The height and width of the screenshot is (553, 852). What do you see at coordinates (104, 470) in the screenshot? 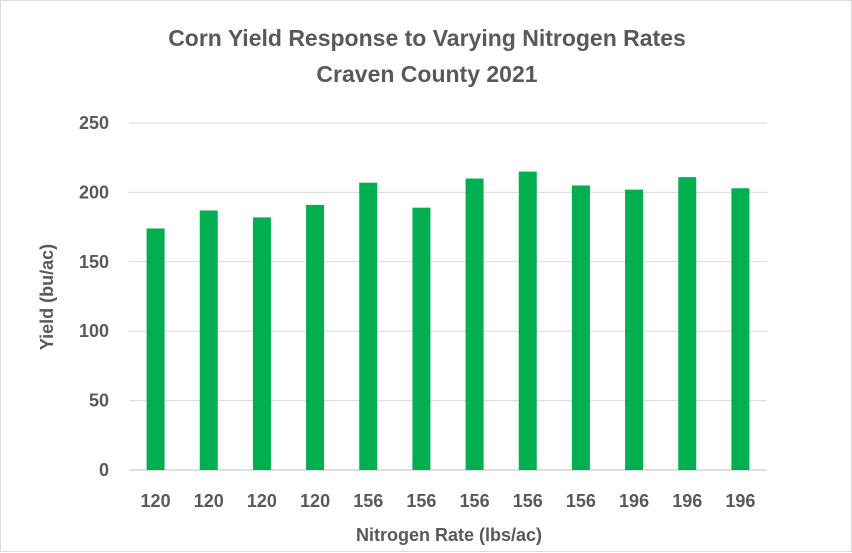
I see `y-tick-label: 0` at bounding box center [104, 470].